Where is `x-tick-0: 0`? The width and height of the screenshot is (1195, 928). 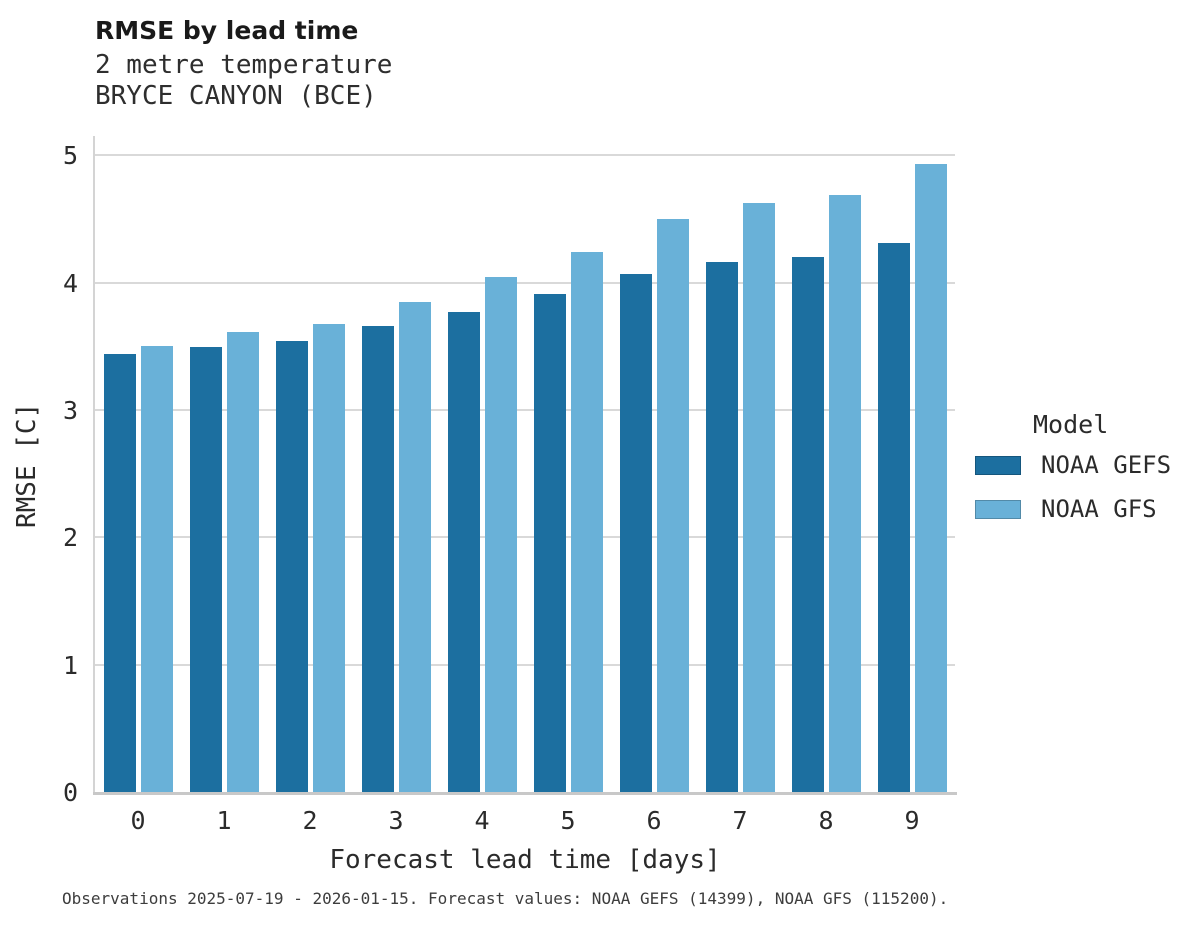 x-tick-0: 0 is located at coordinates (138, 820).